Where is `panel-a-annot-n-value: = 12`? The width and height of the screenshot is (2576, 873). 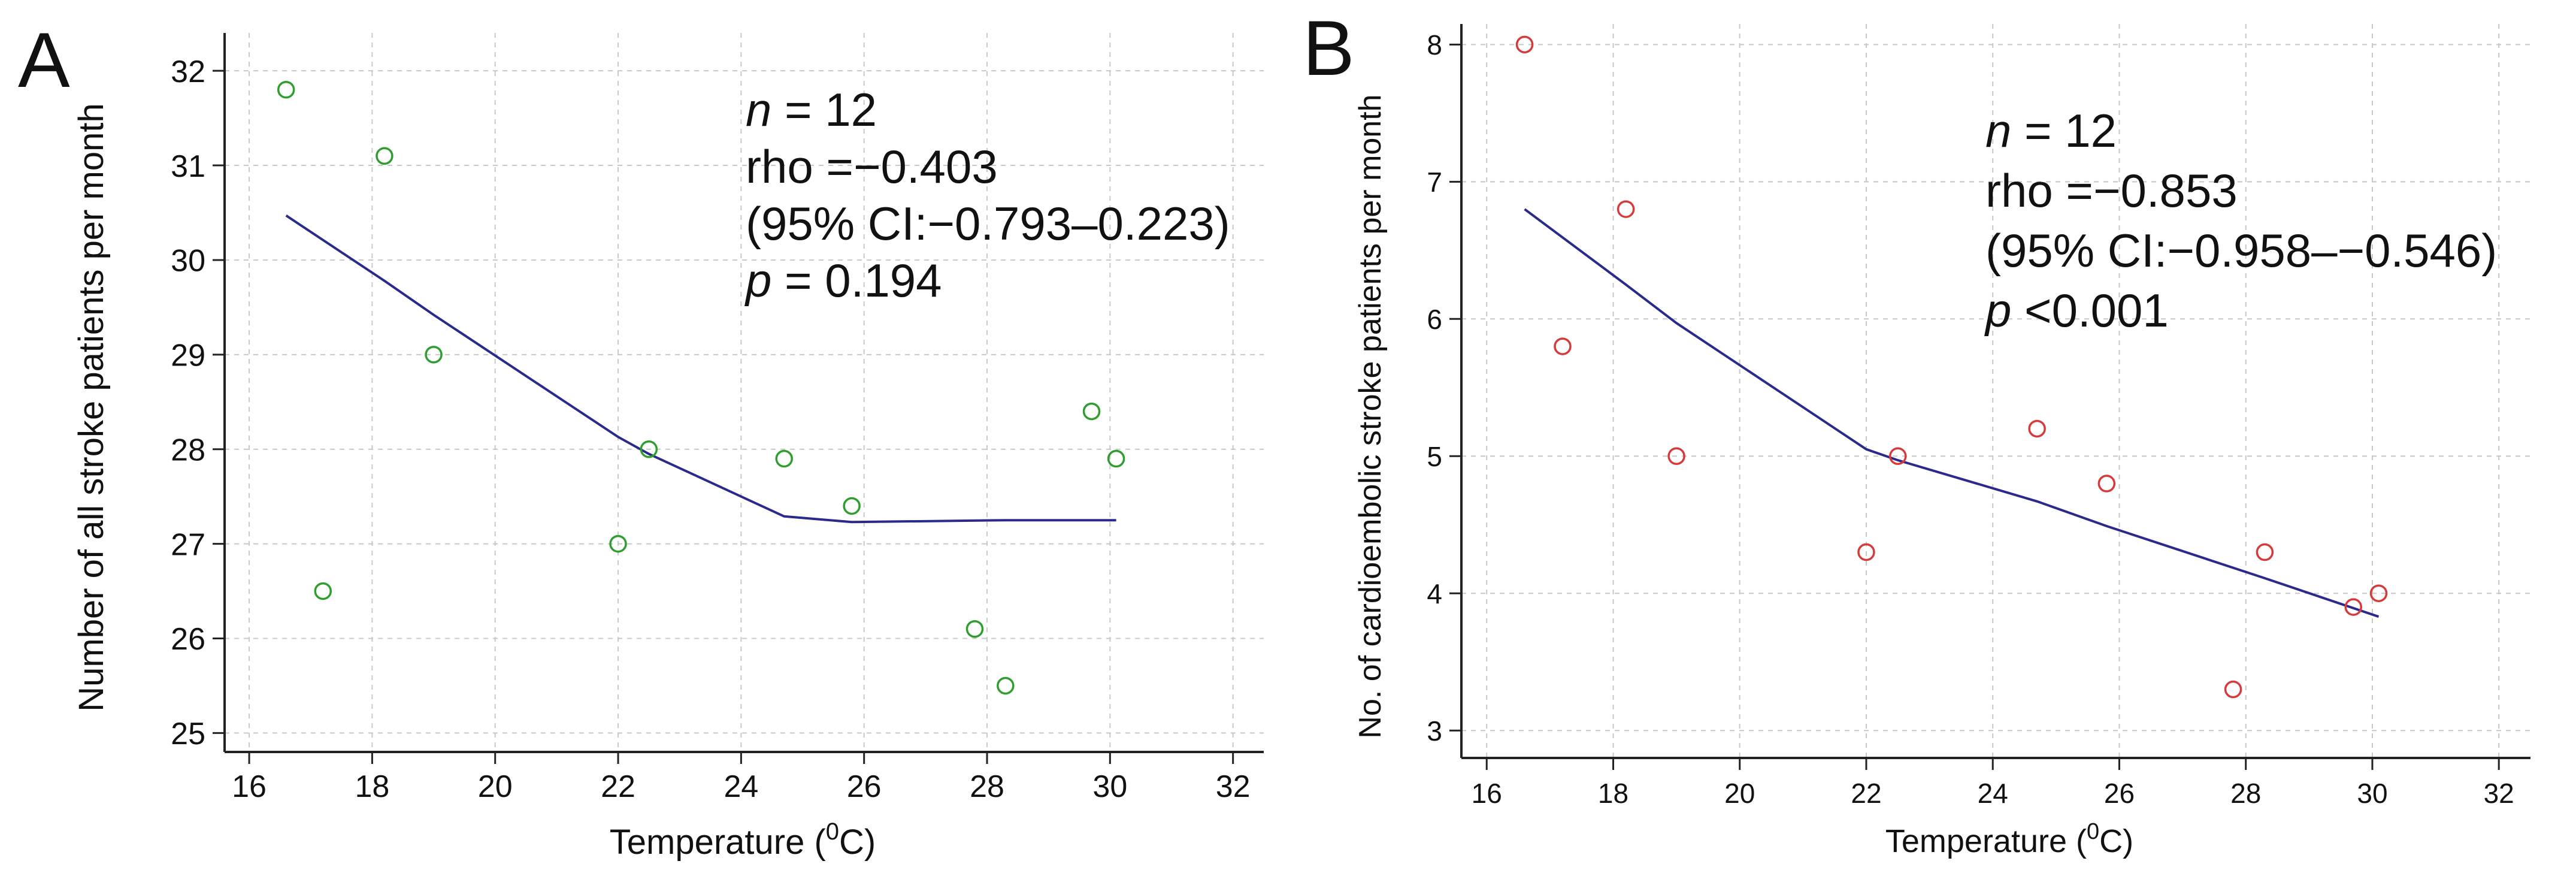
panel-a-annot-n-value: = 12 is located at coordinates (824, 109).